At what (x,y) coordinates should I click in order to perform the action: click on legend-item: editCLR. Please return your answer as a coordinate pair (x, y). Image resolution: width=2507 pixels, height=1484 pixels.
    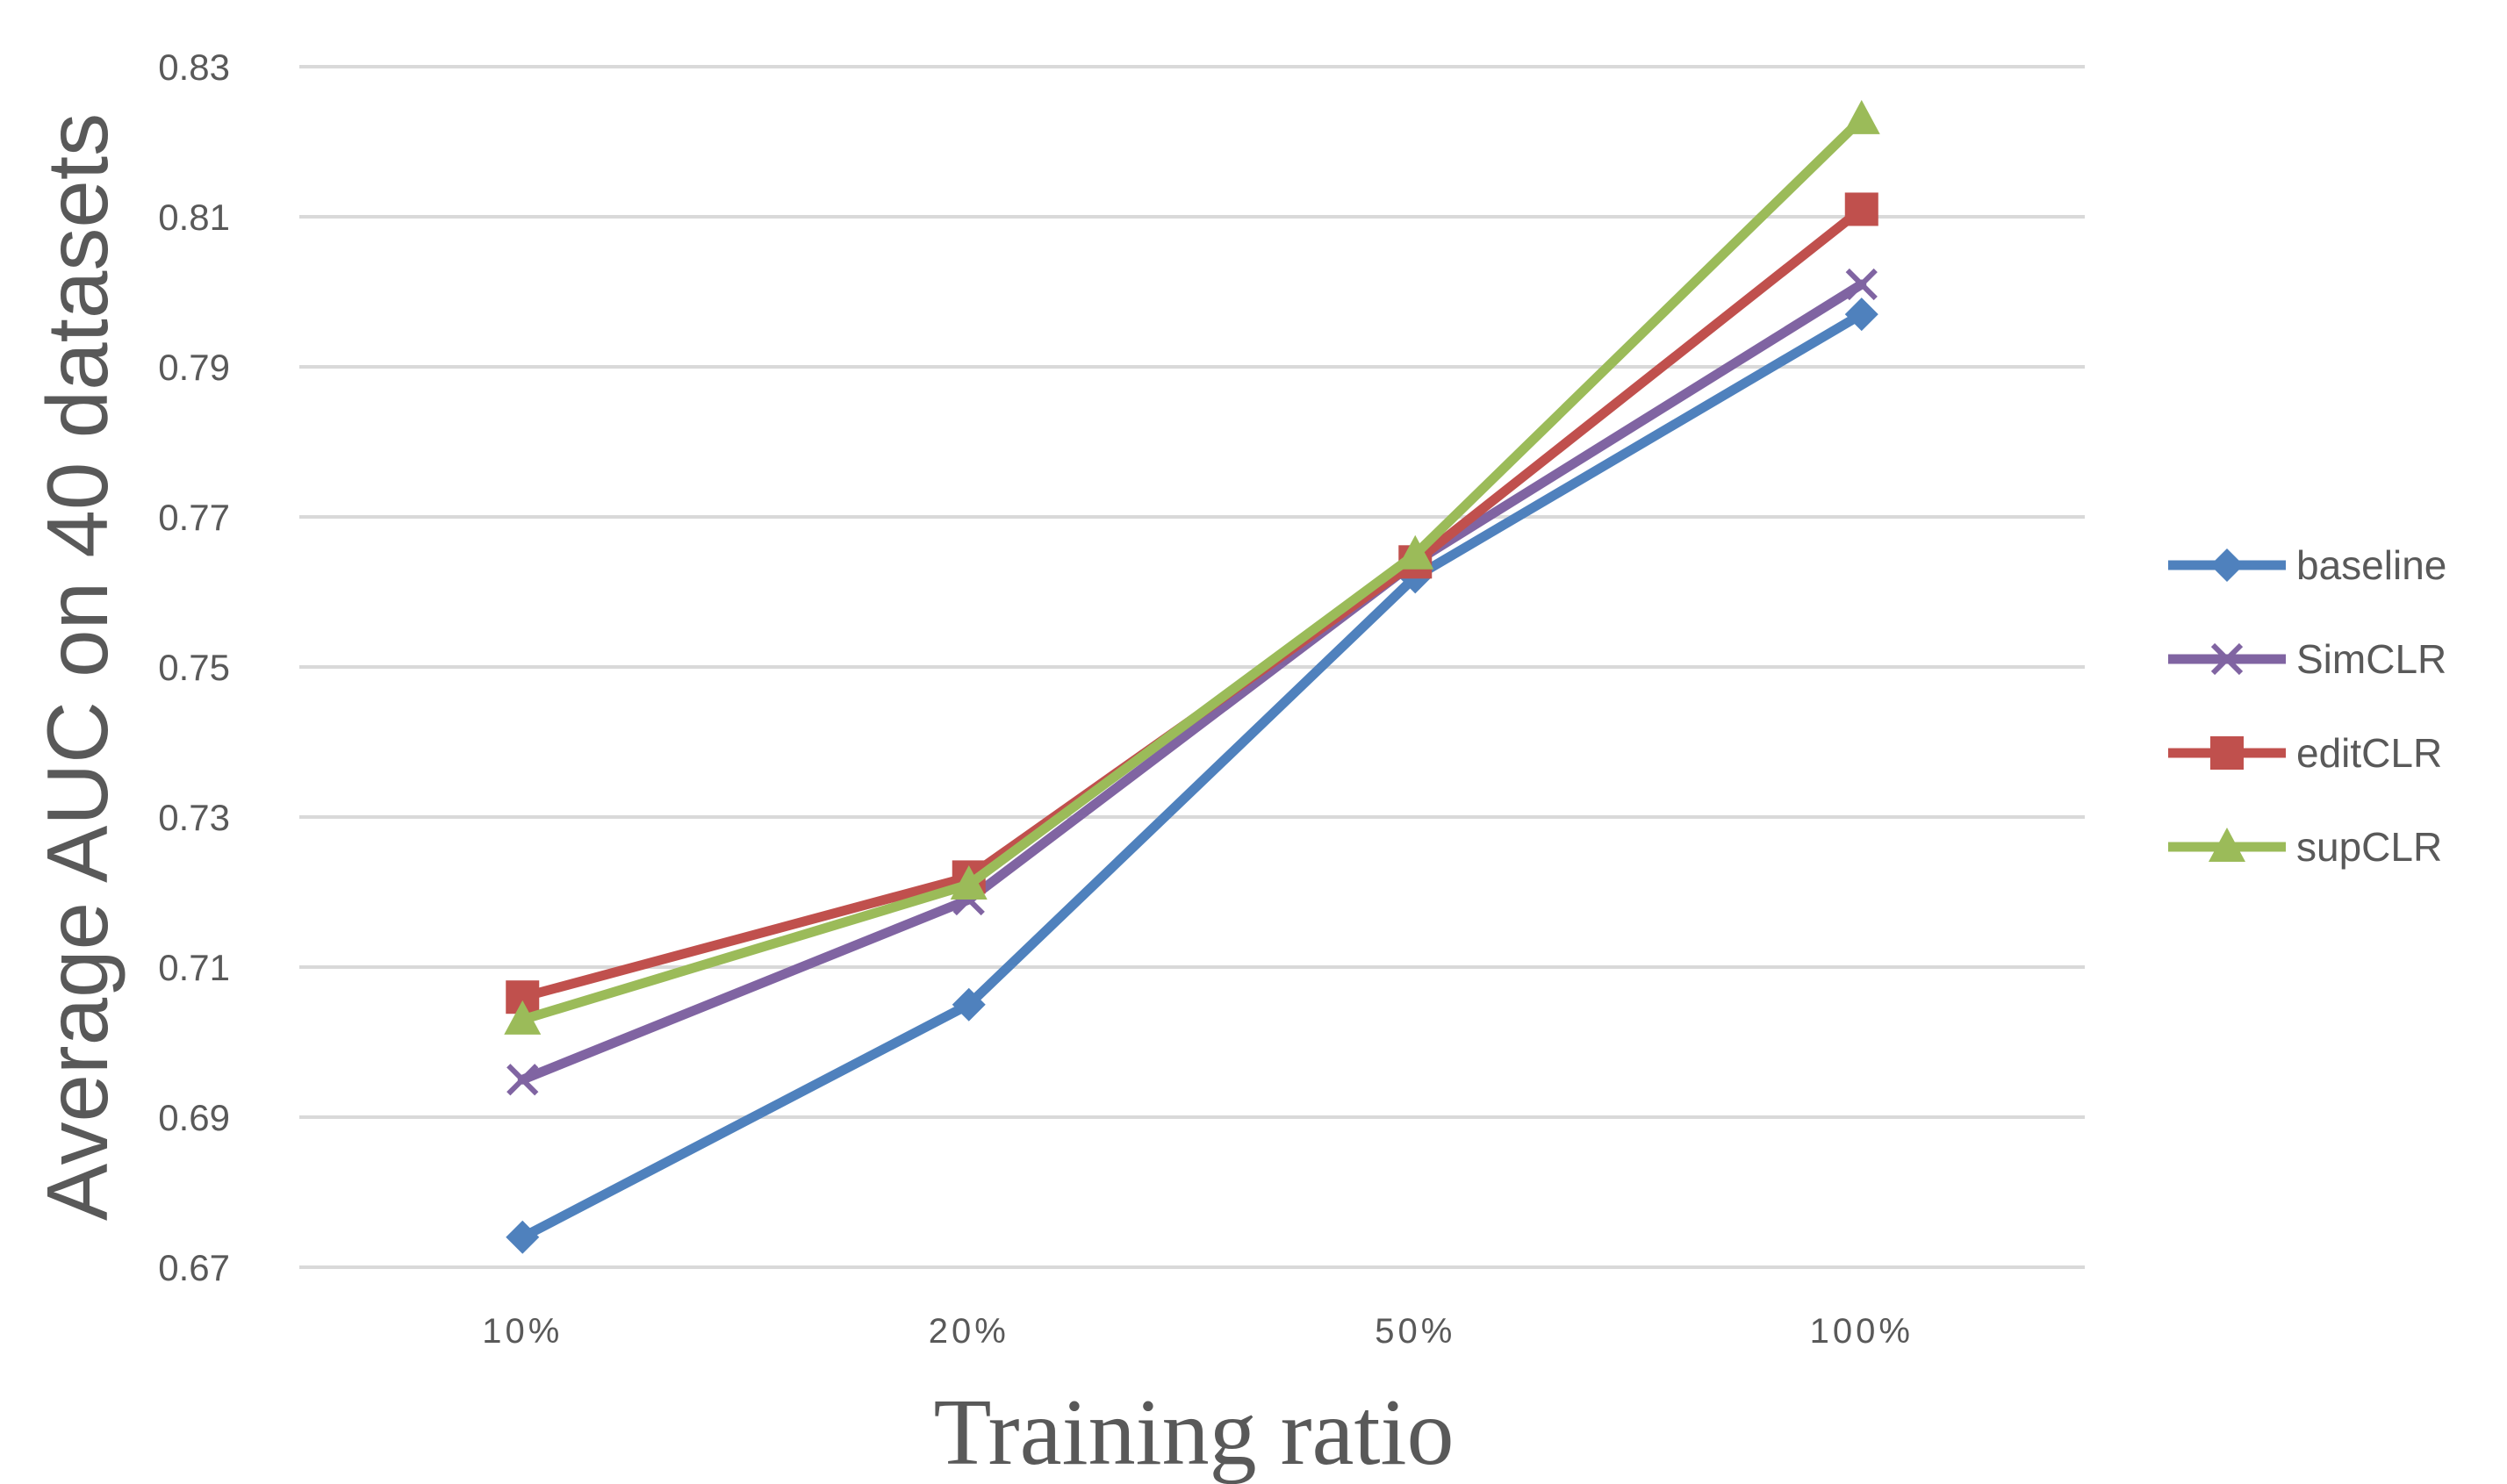
    Looking at the image, I should click on (2305, 753).